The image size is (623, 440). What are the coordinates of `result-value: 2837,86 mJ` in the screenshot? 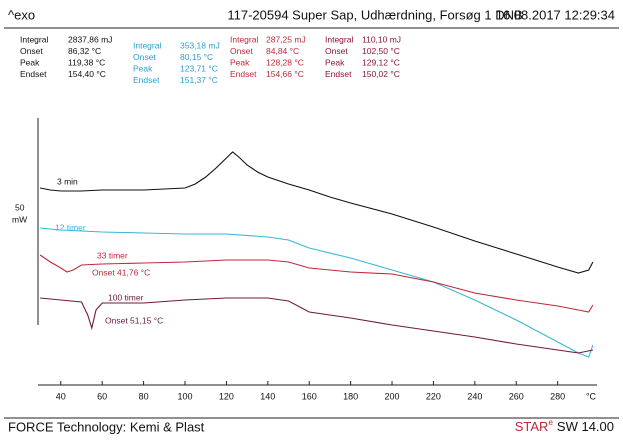 It's located at (90, 39).